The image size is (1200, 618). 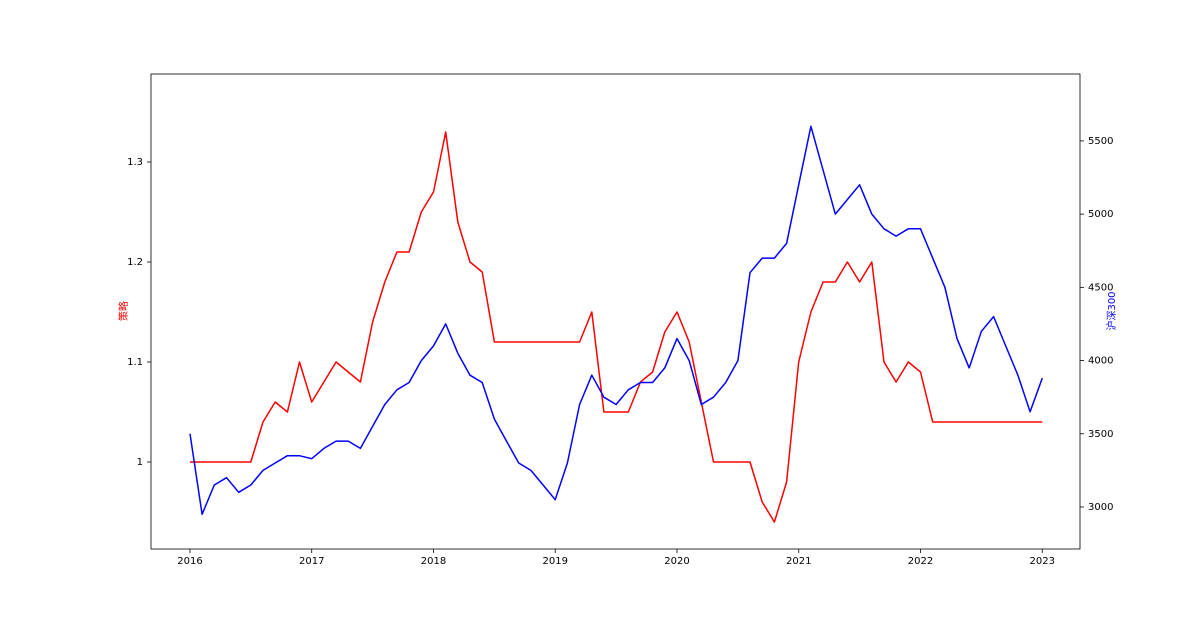 What do you see at coordinates (189, 561) in the screenshot?
I see `x-tick-label: 2016` at bounding box center [189, 561].